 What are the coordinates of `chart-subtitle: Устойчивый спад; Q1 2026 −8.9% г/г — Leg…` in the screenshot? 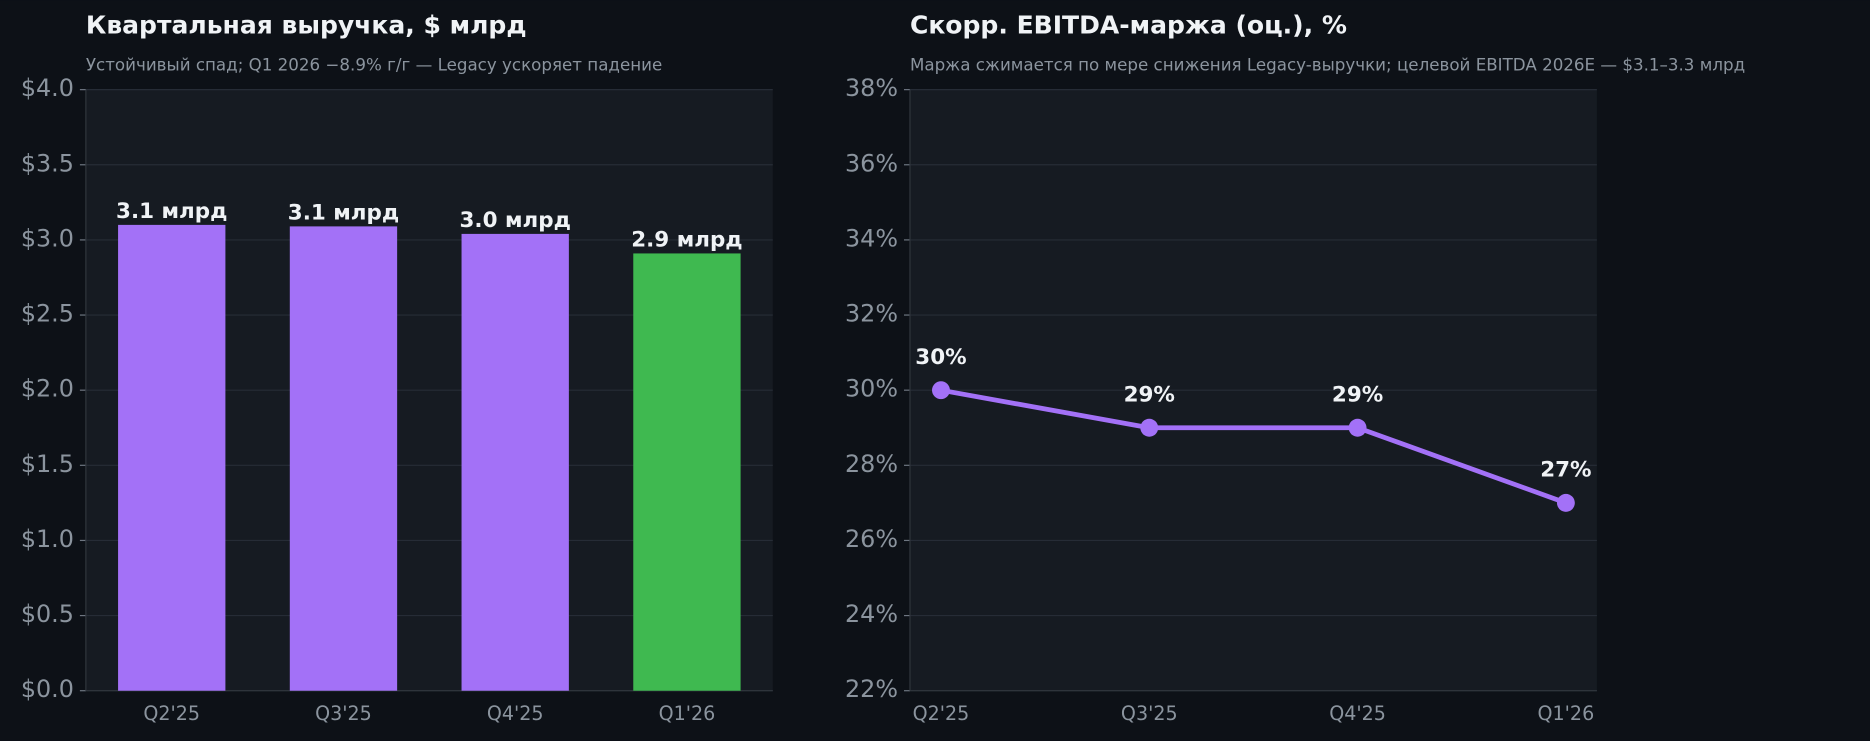 It's located at (374, 64).